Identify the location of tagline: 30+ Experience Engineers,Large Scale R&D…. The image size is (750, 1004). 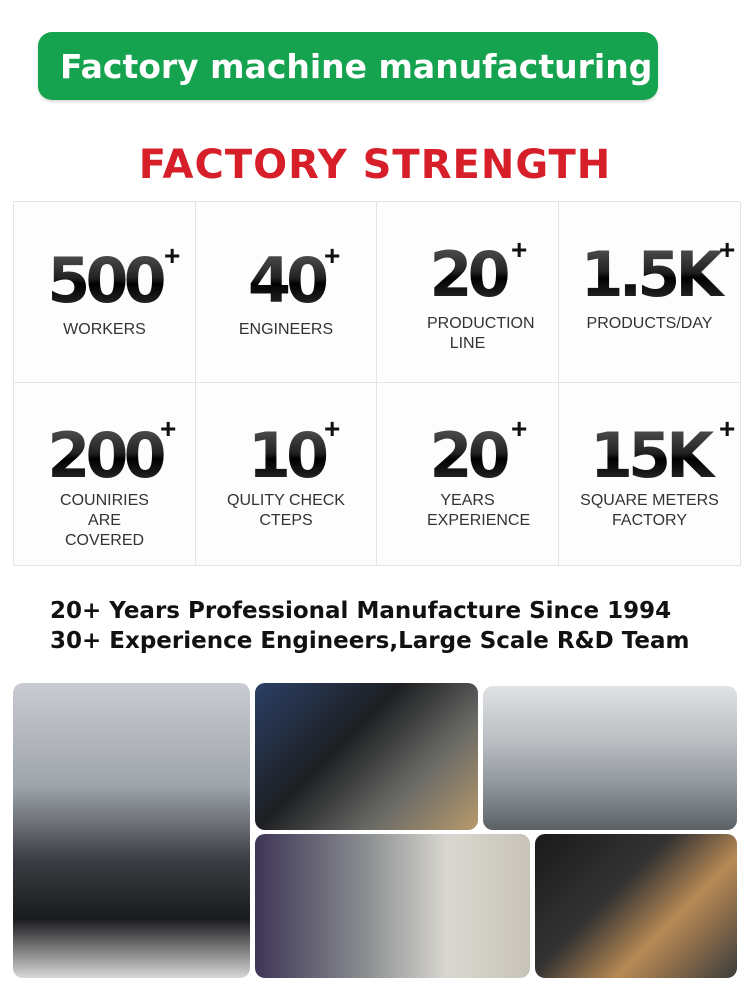
(370, 641).